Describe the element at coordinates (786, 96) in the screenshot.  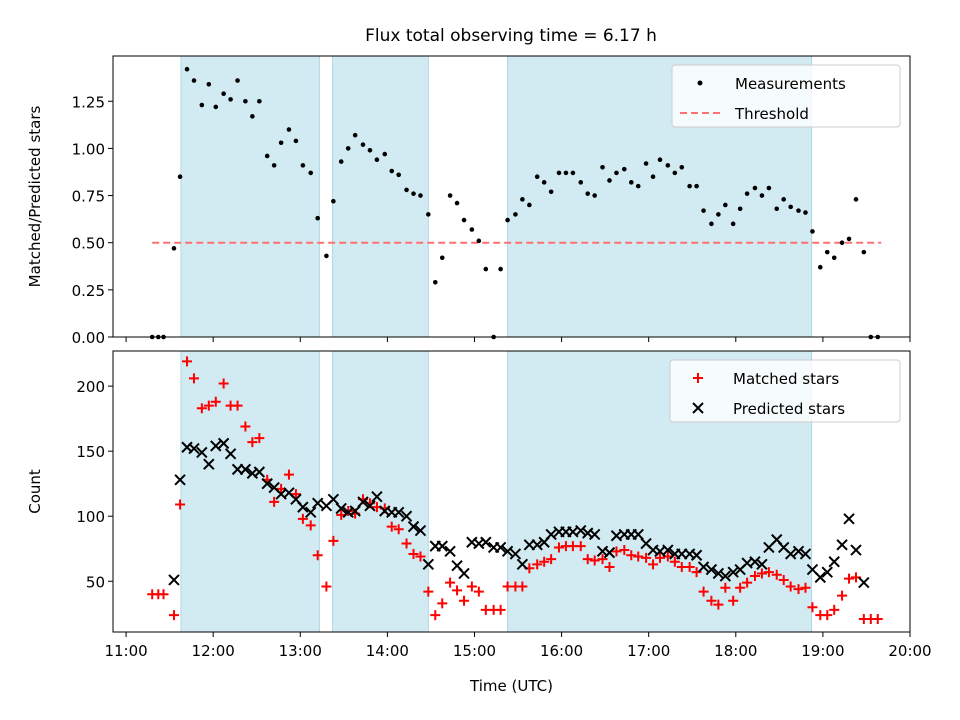
I see `legend: Measurements Threshold` at that location.